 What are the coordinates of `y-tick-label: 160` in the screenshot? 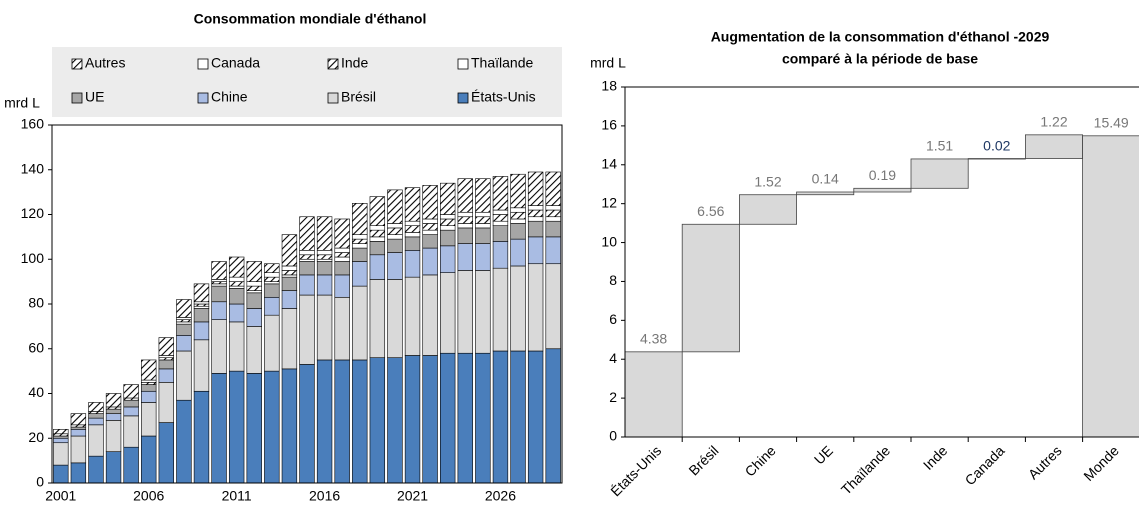 It's located at (33, 124).